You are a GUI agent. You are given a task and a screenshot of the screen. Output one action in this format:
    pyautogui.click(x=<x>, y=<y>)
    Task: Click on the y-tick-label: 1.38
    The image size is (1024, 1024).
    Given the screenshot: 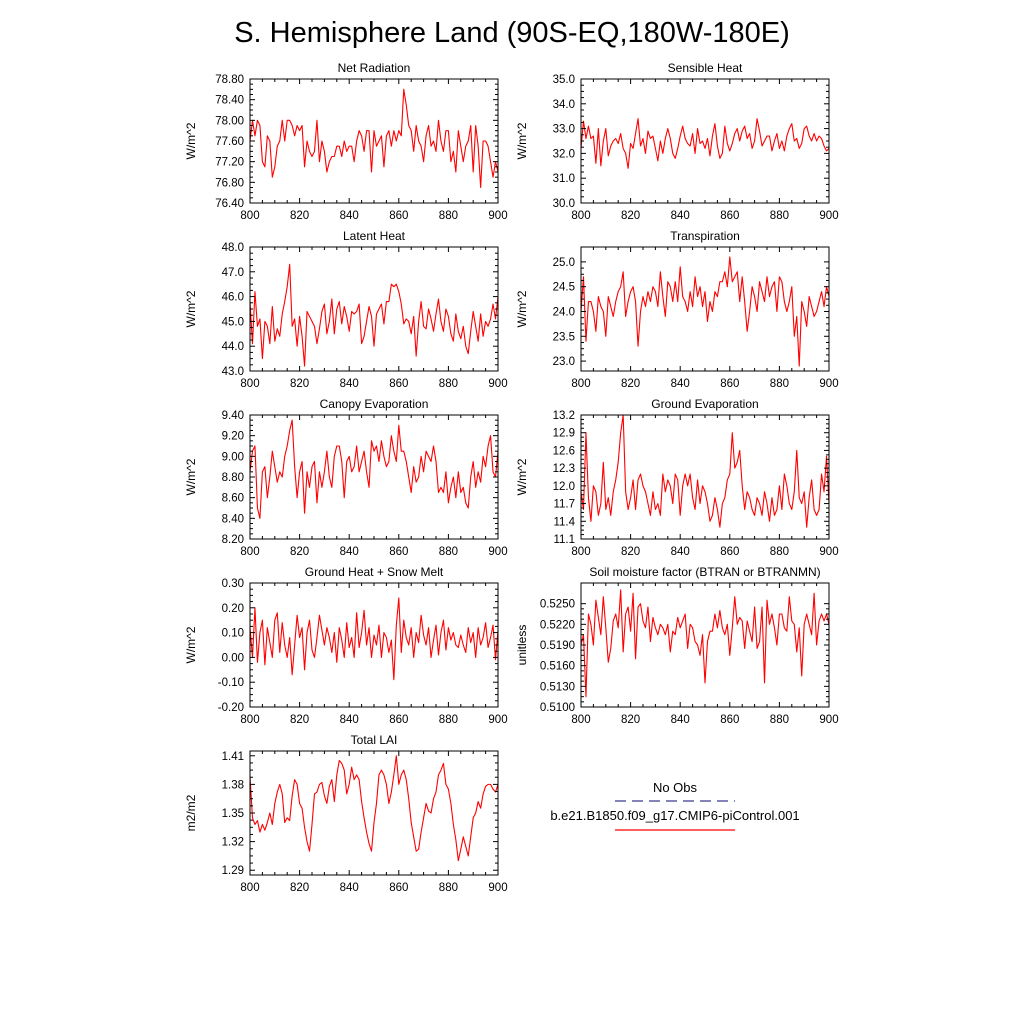 What is the action you would take?
    pyautogui.click(x=233, y=785)
    